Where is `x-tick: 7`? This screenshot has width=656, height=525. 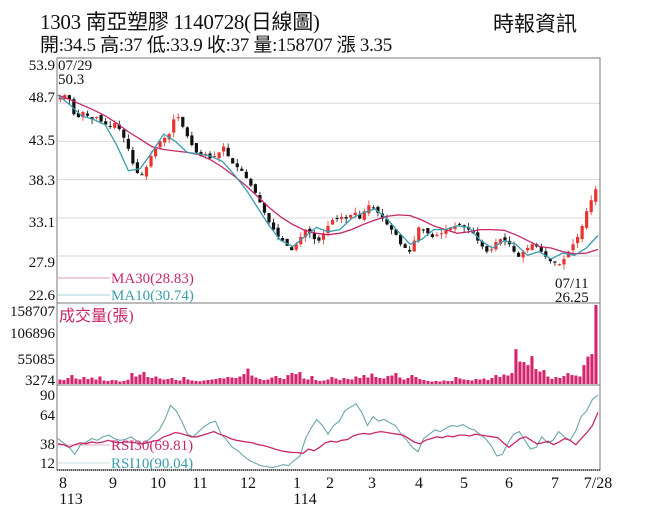 x-tick: 7 is located at coordinates (555, 483).